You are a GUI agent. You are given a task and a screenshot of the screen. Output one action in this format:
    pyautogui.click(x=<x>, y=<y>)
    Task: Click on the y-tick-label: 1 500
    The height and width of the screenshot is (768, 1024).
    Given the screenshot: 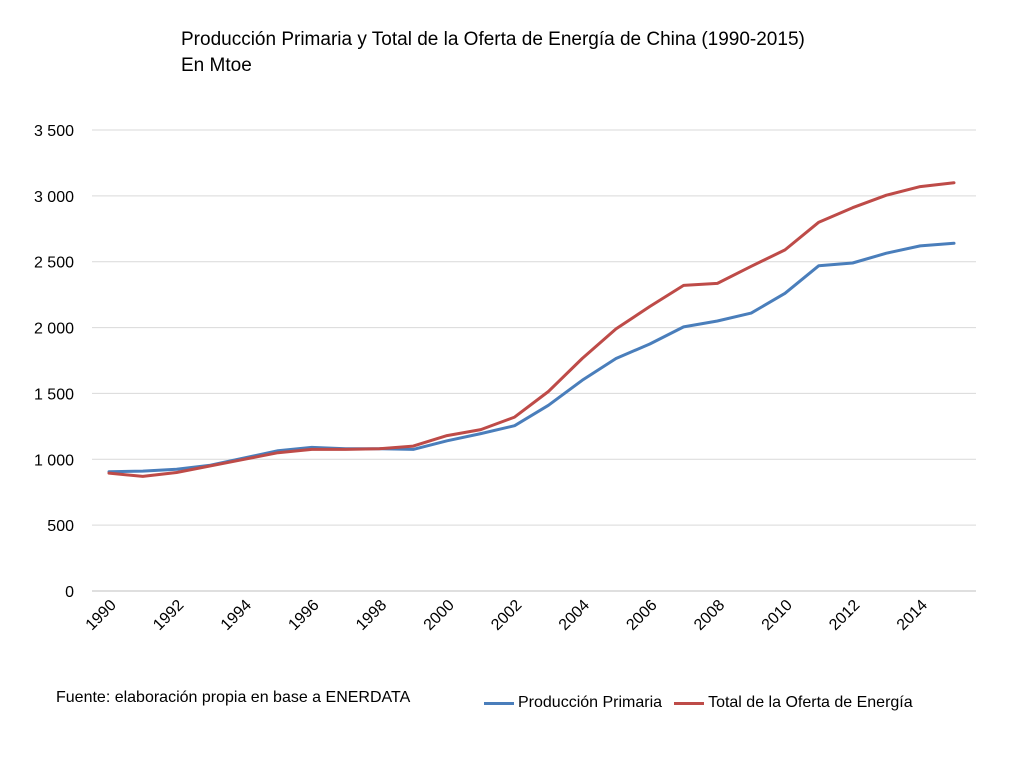 What is the action you would take?
    pyautogui.click(x=54, y=394)
    